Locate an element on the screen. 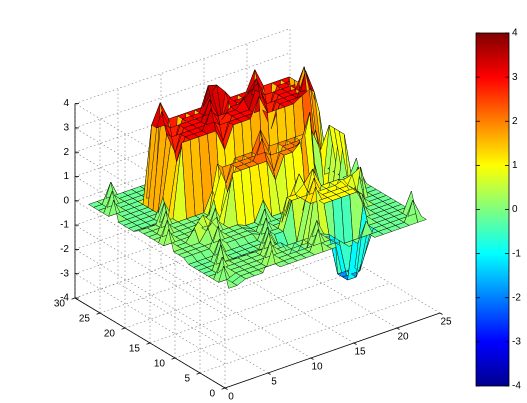  colorbar-tick-label: 0 is located at coordinates (515, 209).